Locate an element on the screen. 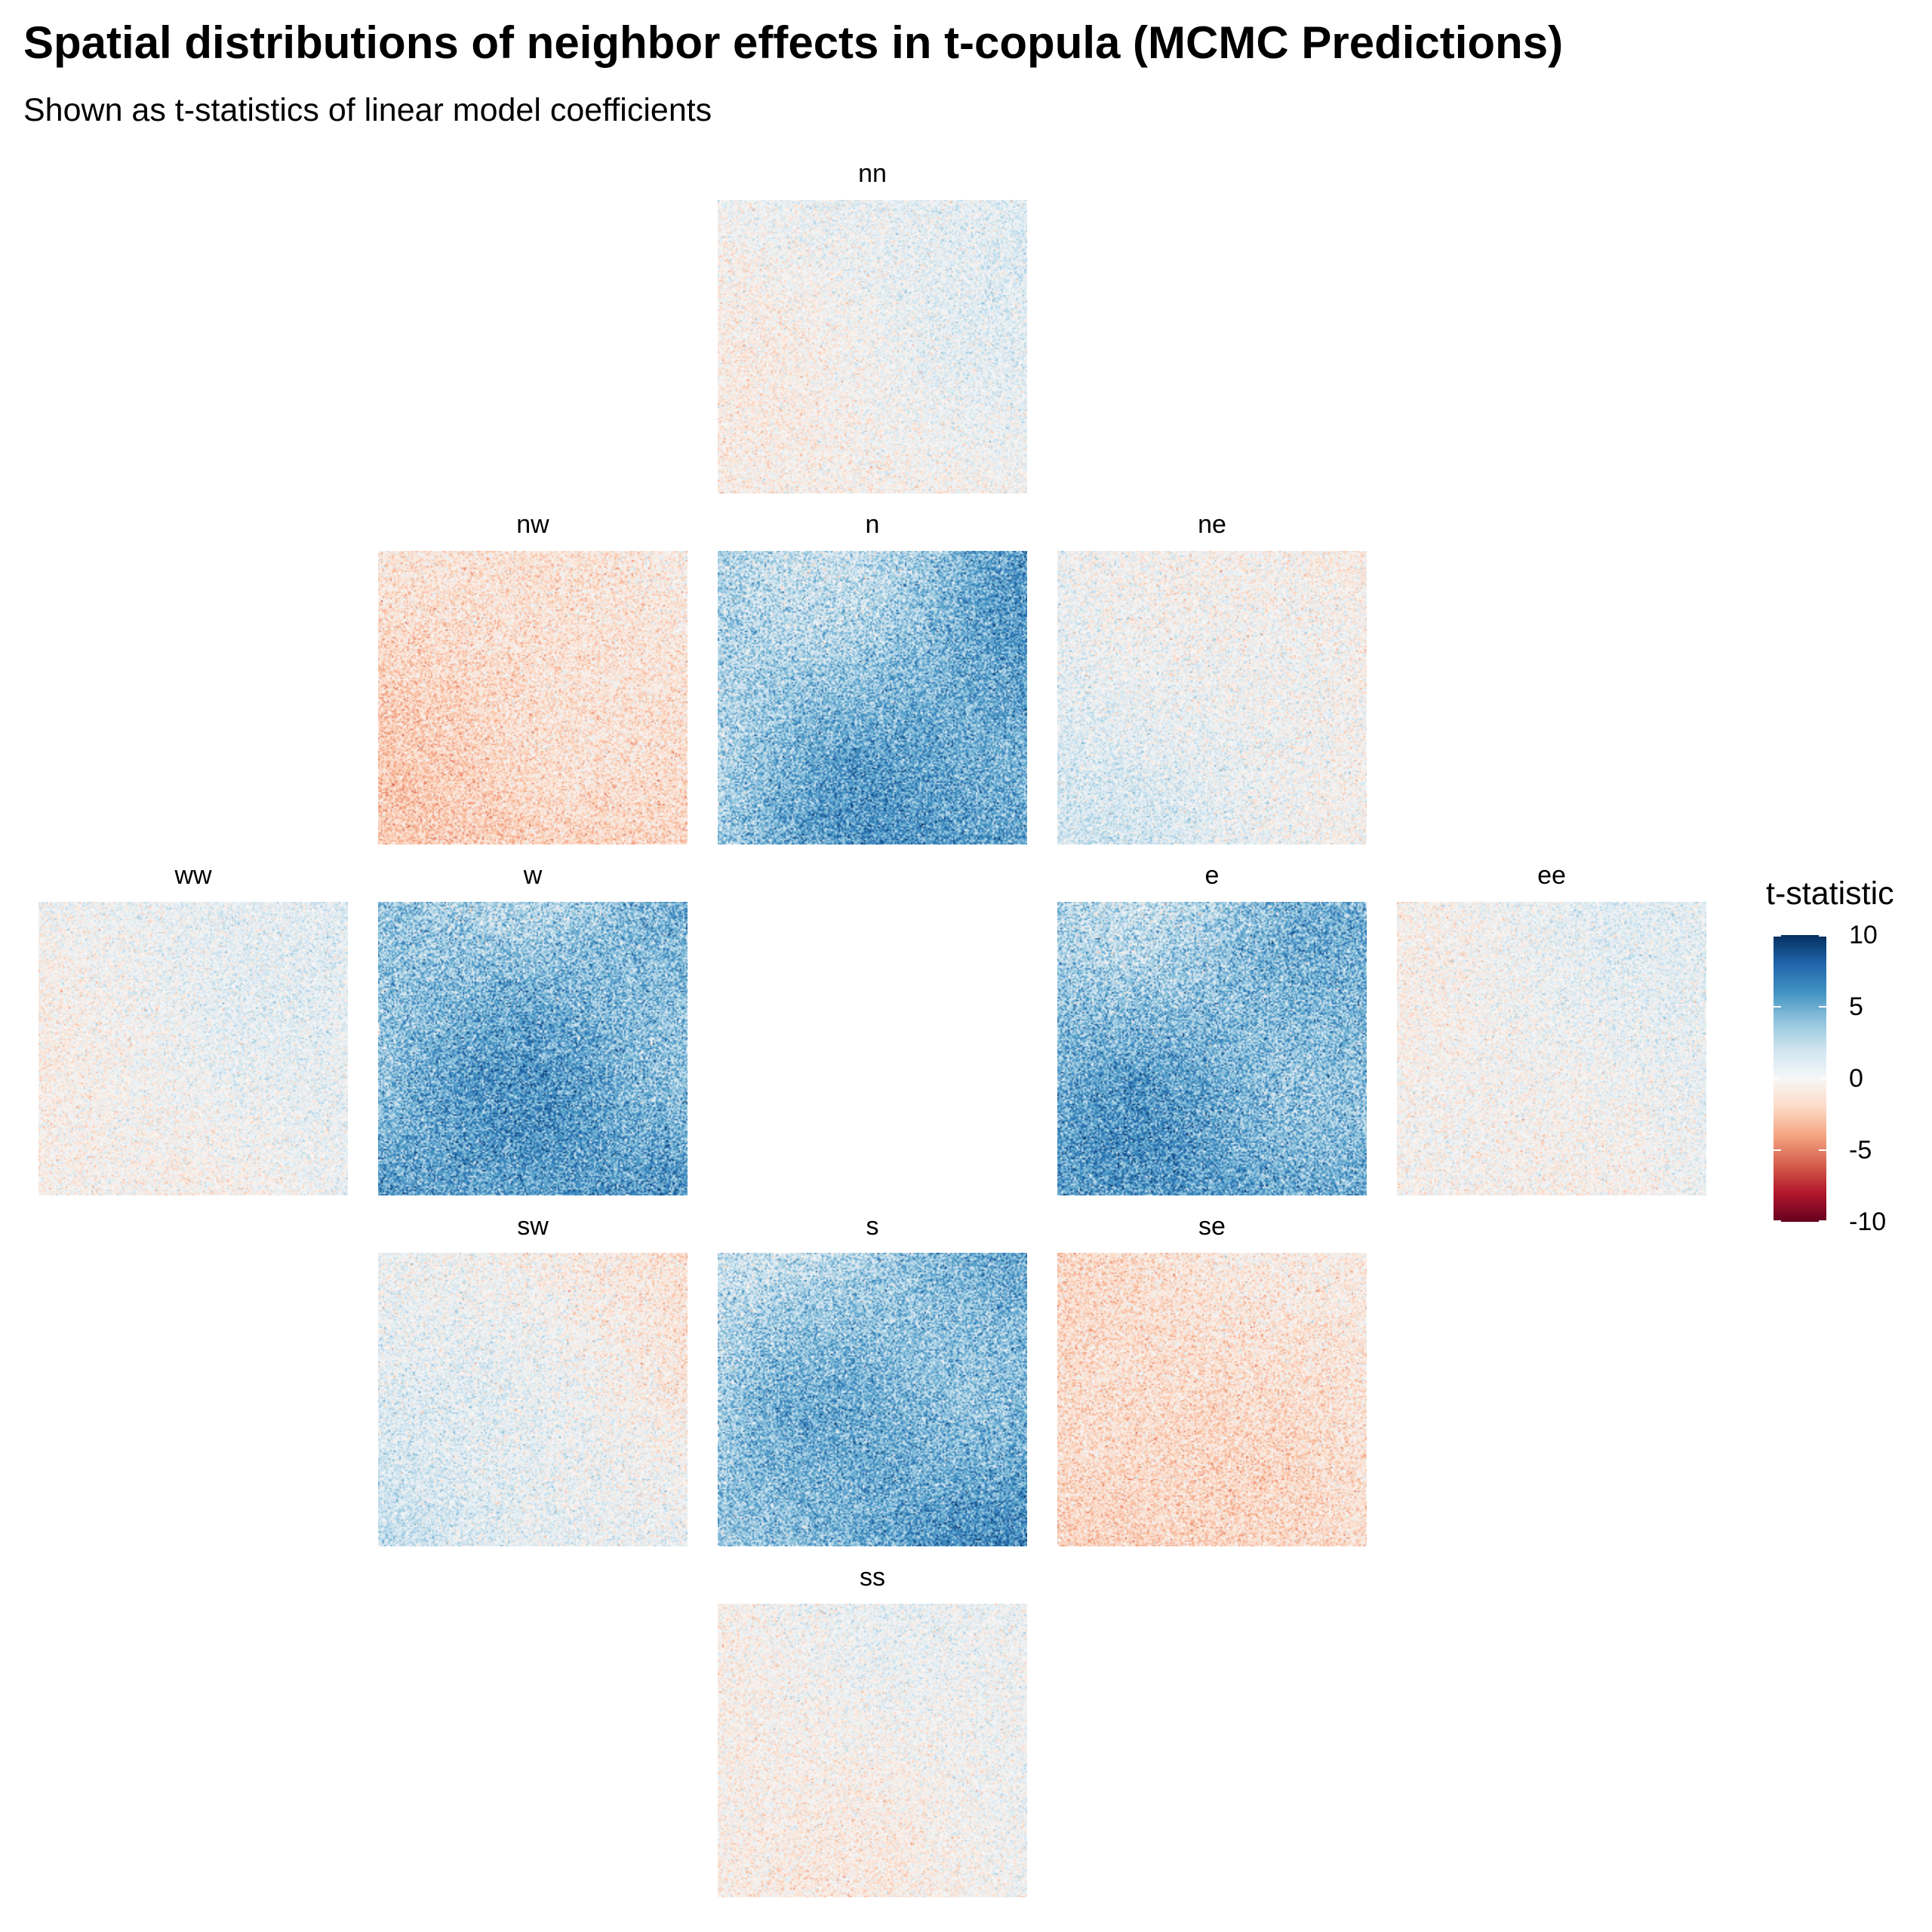 Image resolution: width=1932 pixels, height=1932 pixels. legend-tick-label: 0 is located at coordinates (1856, 1078).